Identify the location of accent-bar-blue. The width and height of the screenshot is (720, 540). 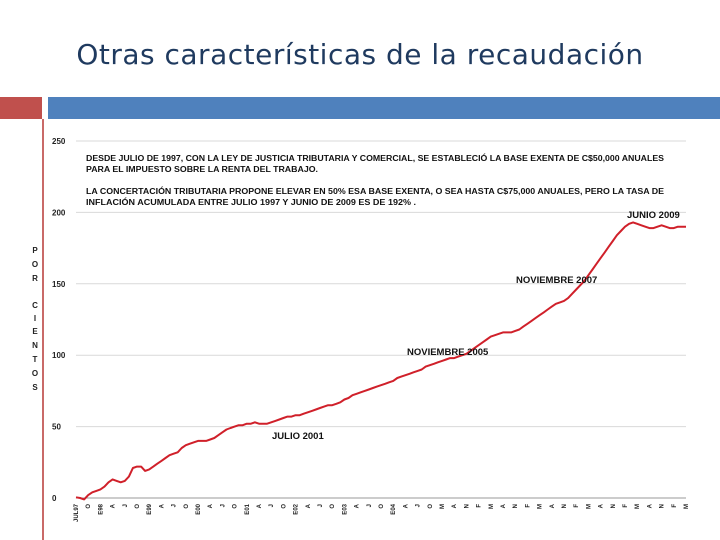
(384, 108).